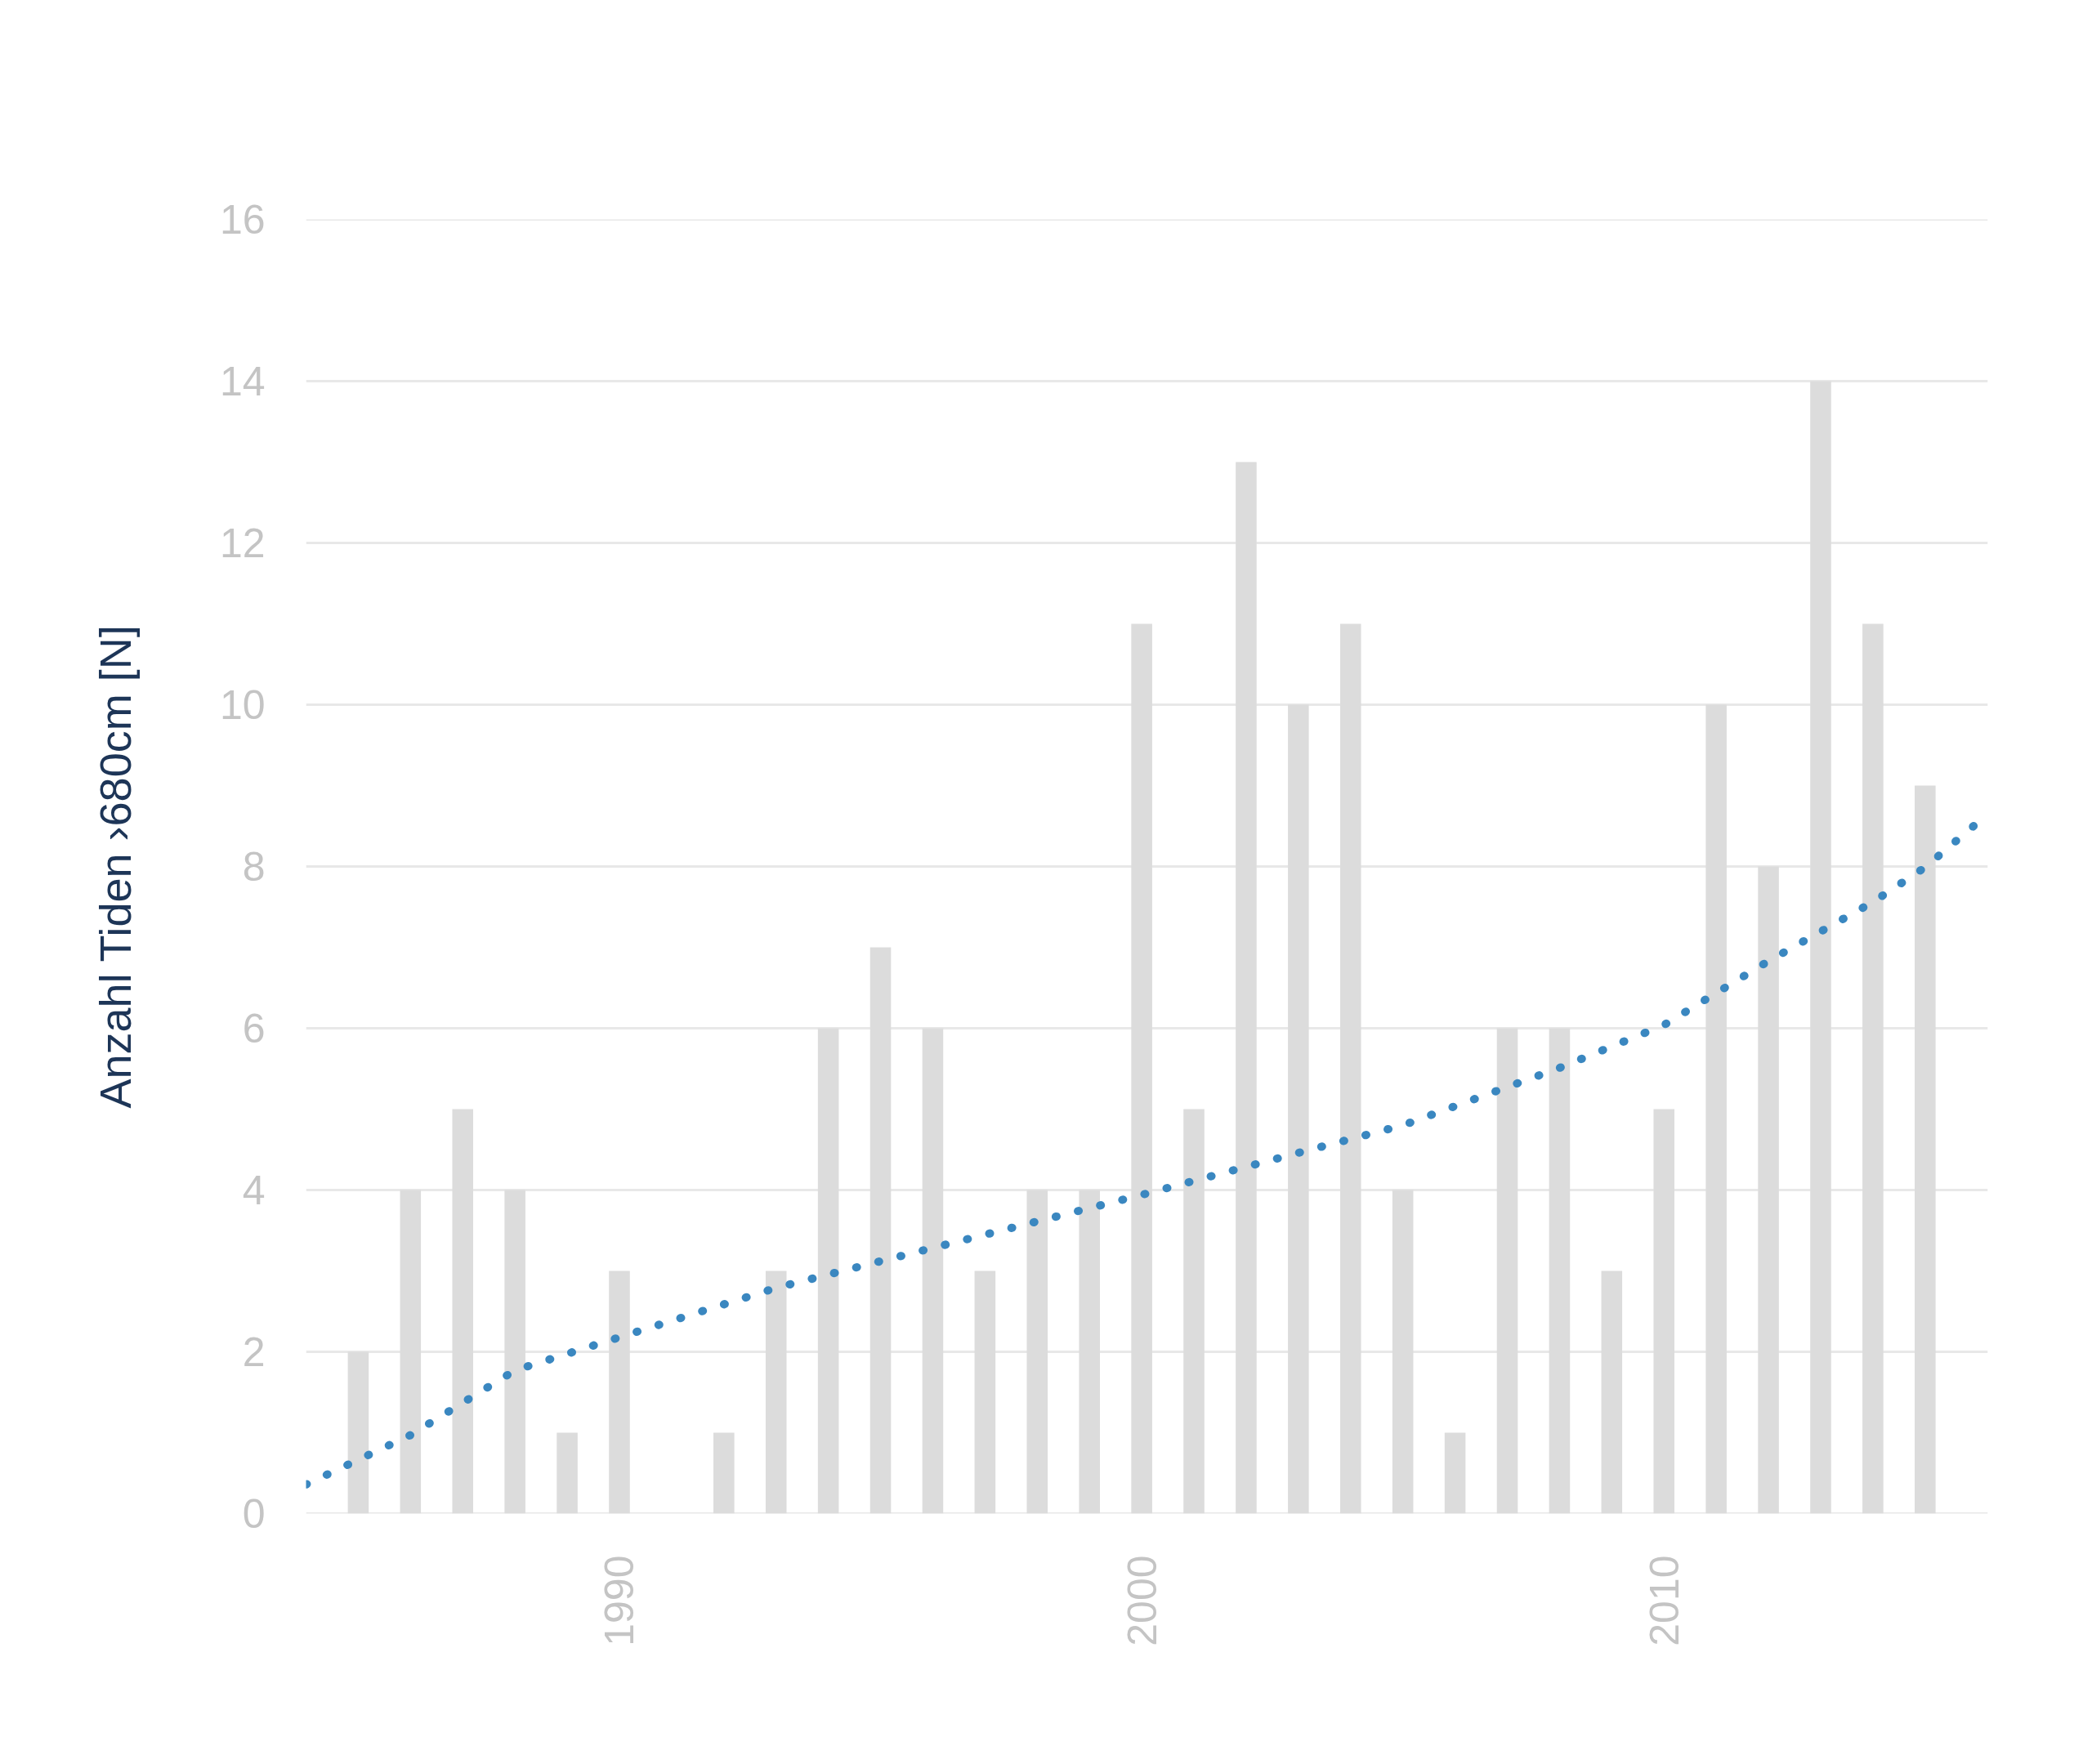  I want to click on y-axis-title: Anzahl Tiden ›680cm [N], so click(115, 867).